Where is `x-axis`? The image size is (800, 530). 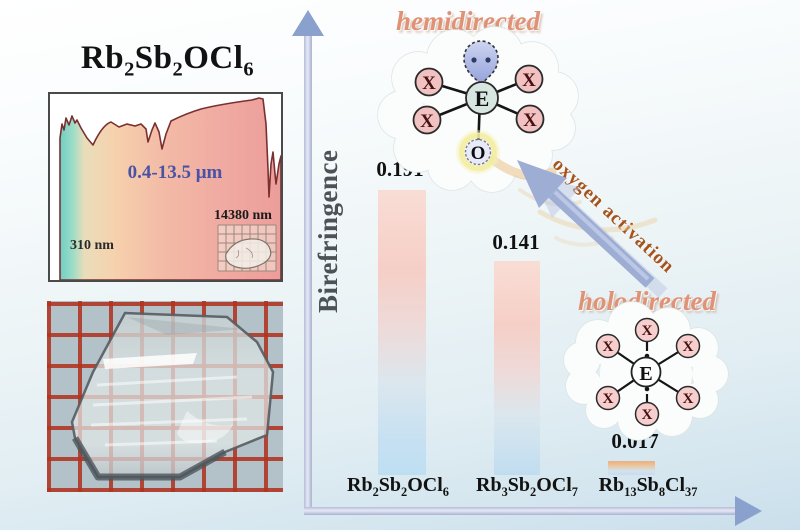
x-axis is located at coordinates (533, 511).